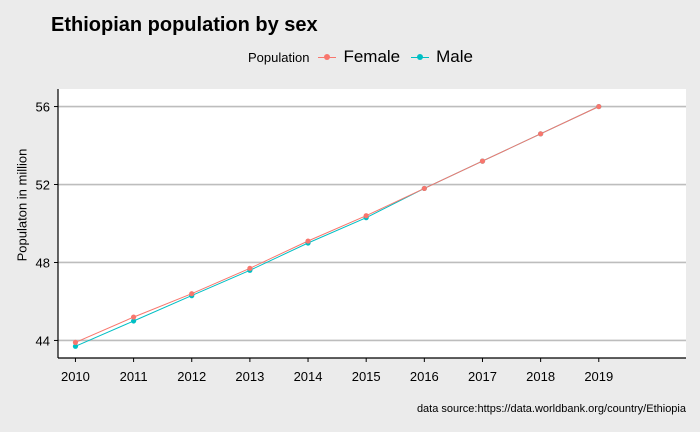 The width and height of the screenshot is (700, 432). I want to click on x-tick-label: 2018, so click(540, 376).